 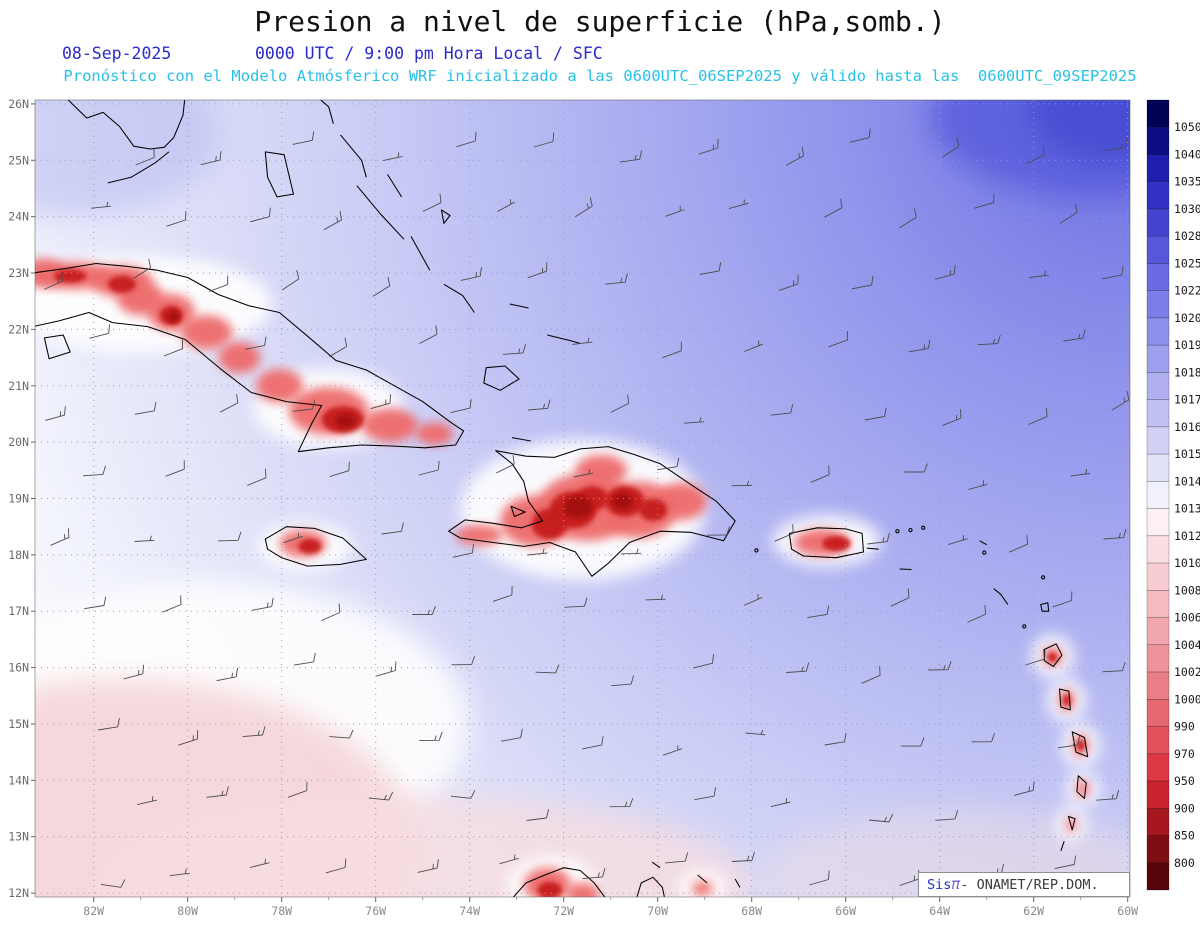 I want to click on svg-text: 14N, so click(x=18, y=780).